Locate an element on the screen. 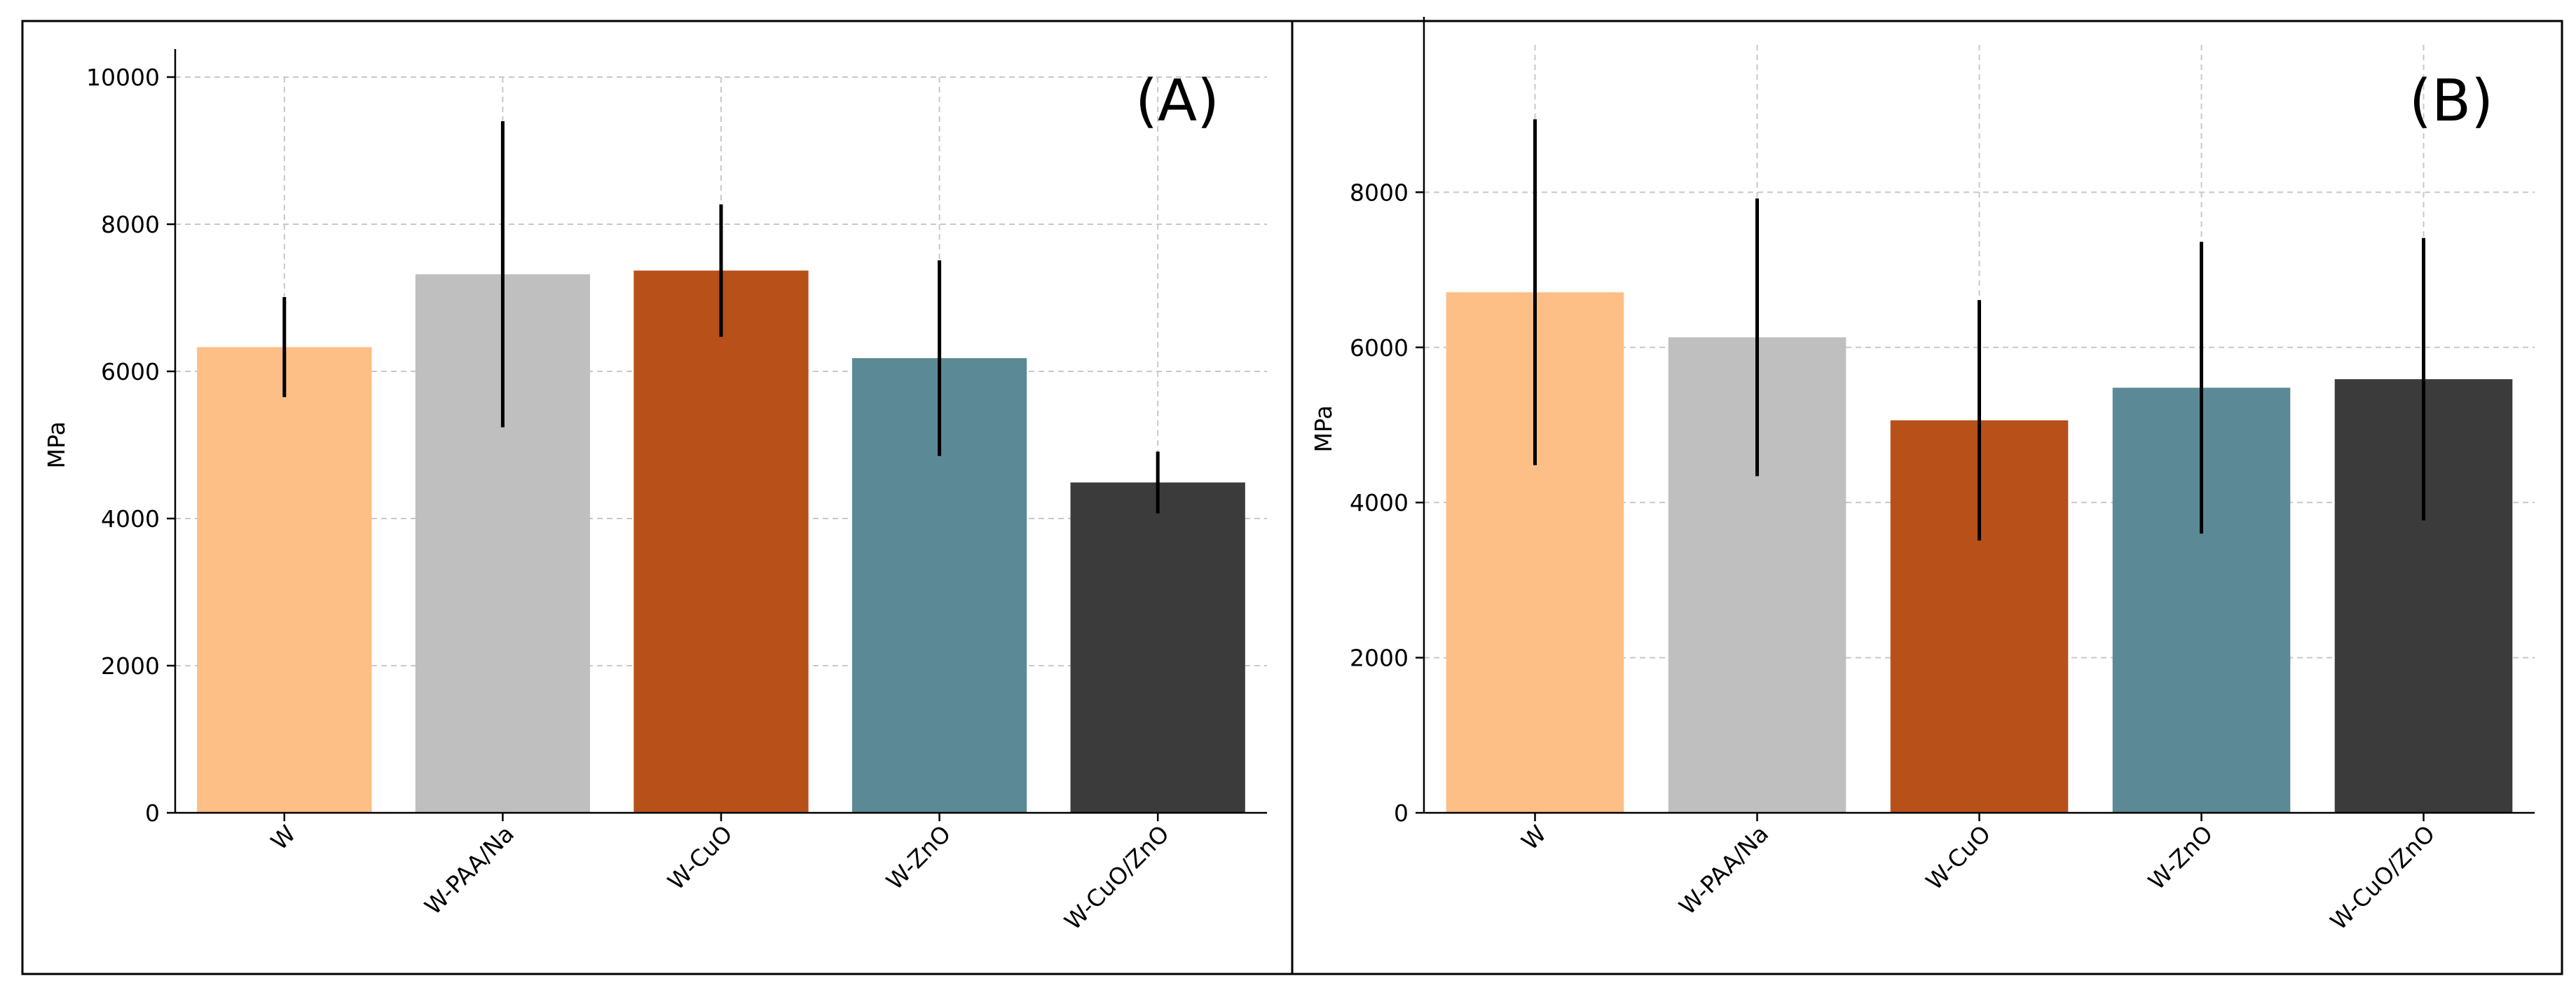 The width and height of the screenshot is (2576, 995). bar-a-w-cuo is located at coordinates (721, 541).